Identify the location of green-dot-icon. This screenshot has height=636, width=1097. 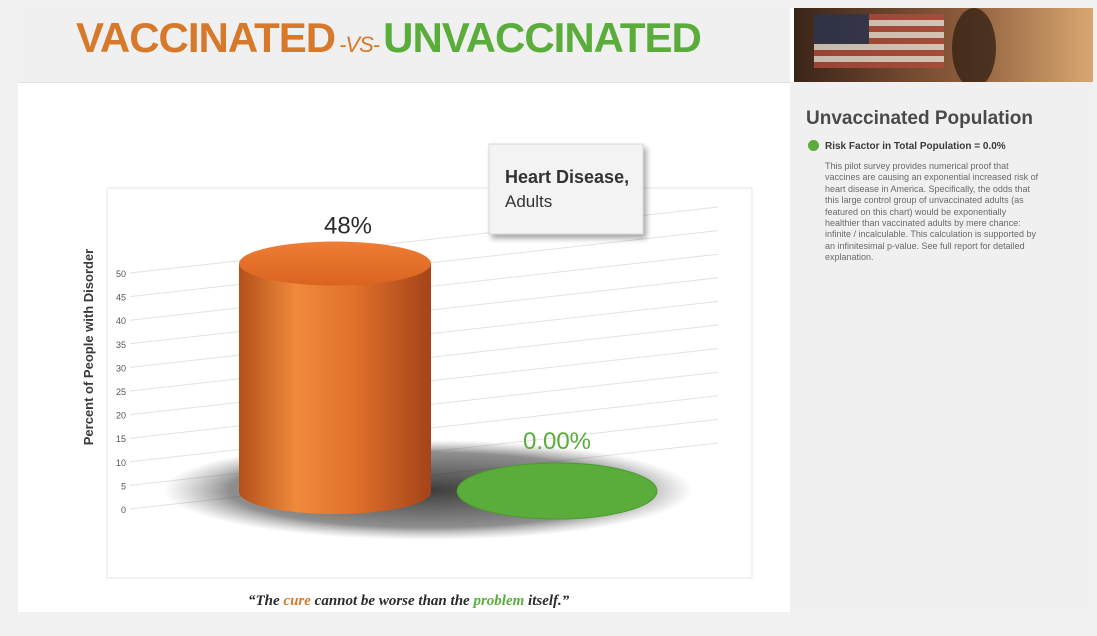
(813, 145).